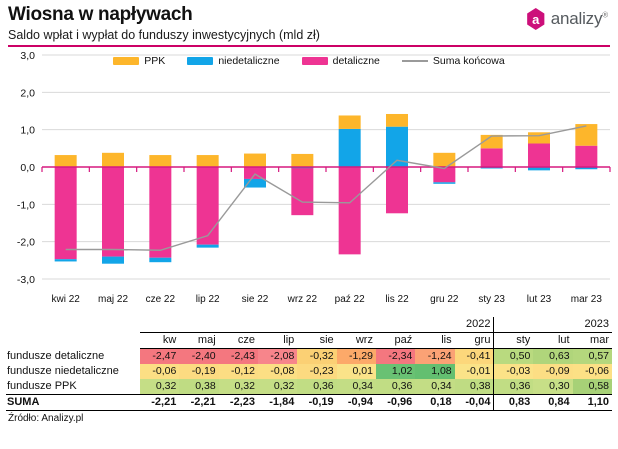 The width and height of the screenshot is (618, 449). Describe the element at coordinates (552, 325) in the screenshot. I see `table-year-label: 2023` at that location.